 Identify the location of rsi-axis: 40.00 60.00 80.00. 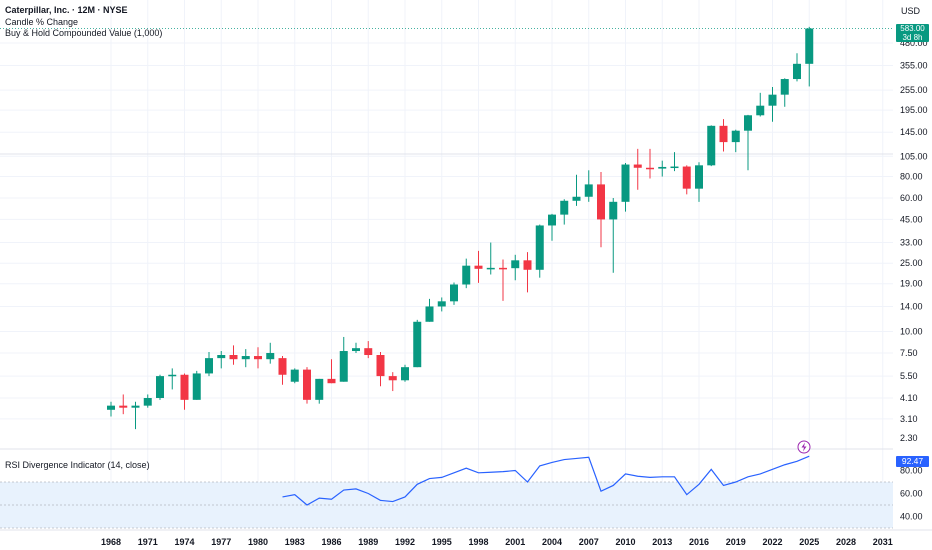
(911, 494).